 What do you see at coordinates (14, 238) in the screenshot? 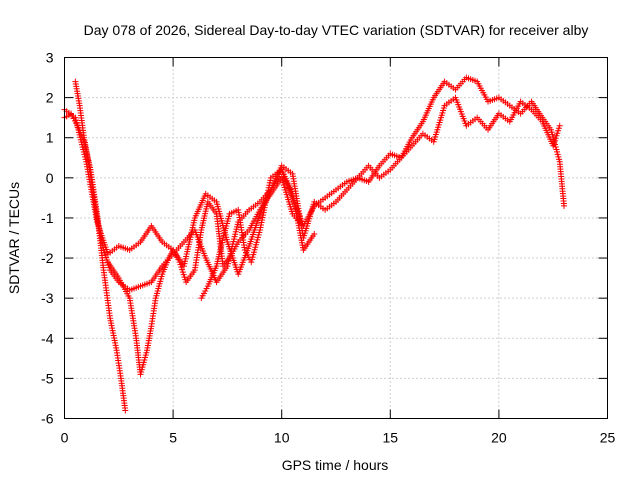
I see `y-axis-label: SDTVAR / TECUs` at bounding box center [14, 238].